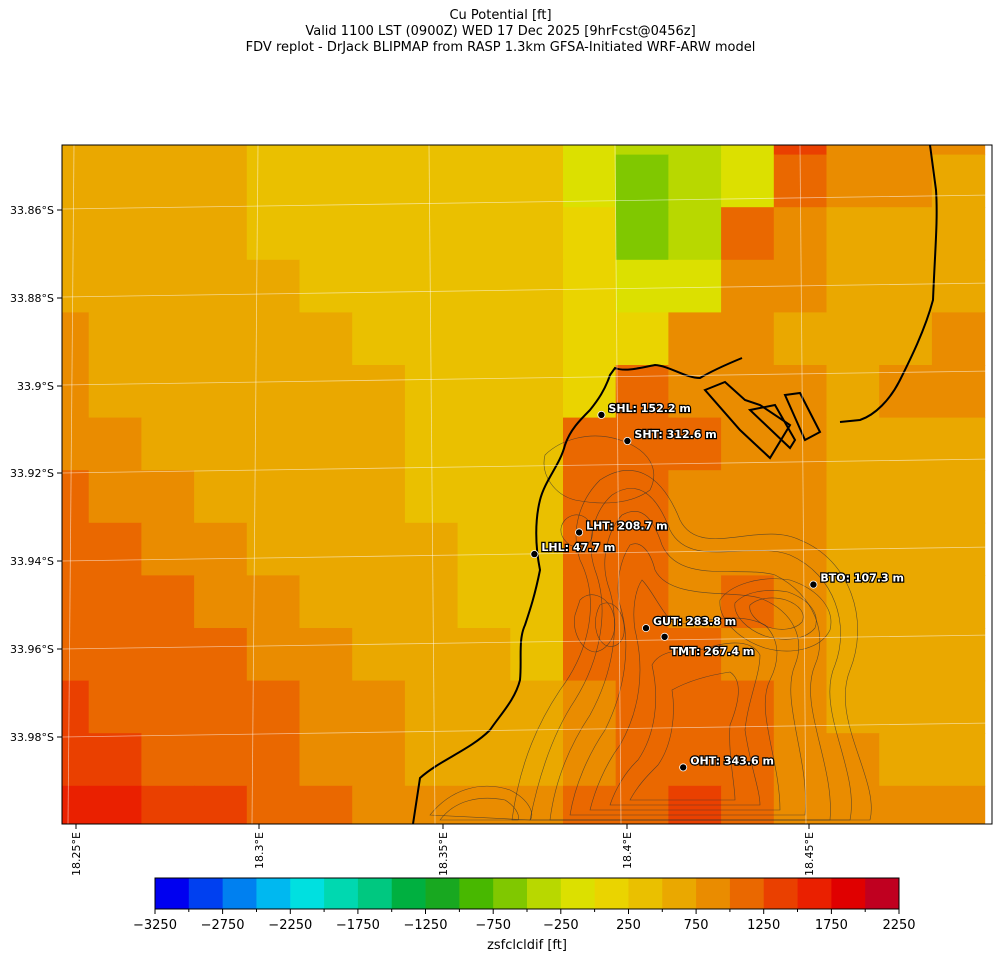  What do you see at coordinates (809, 854) in the screenshot?
I see `lon-tick-label: 18.45°E` at bounding box center [809, 854].